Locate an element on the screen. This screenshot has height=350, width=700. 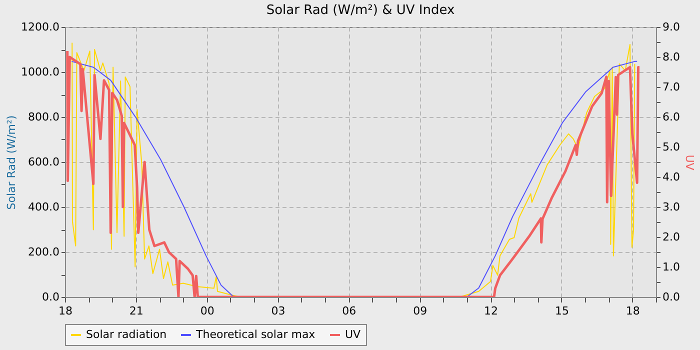
y2-tick-label: 9.0 is located at coordinates (671, 27).